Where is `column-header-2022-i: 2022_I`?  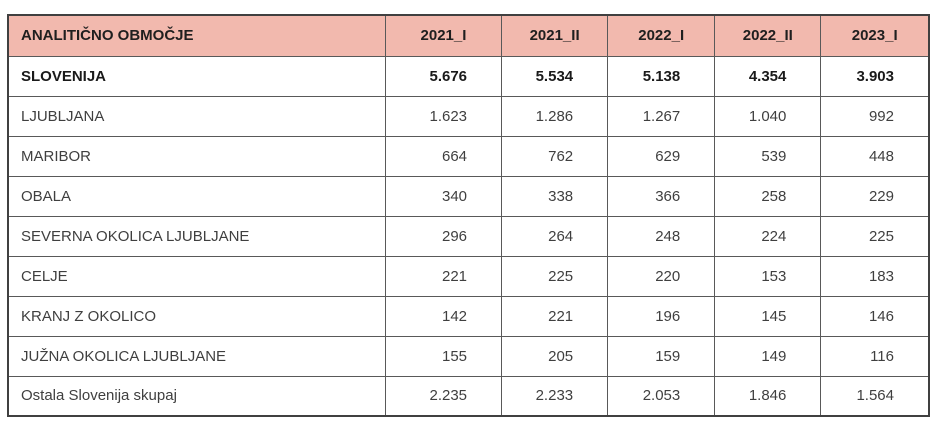 column-header-2022-i: 2022_I is located at coordinates (661, 35).